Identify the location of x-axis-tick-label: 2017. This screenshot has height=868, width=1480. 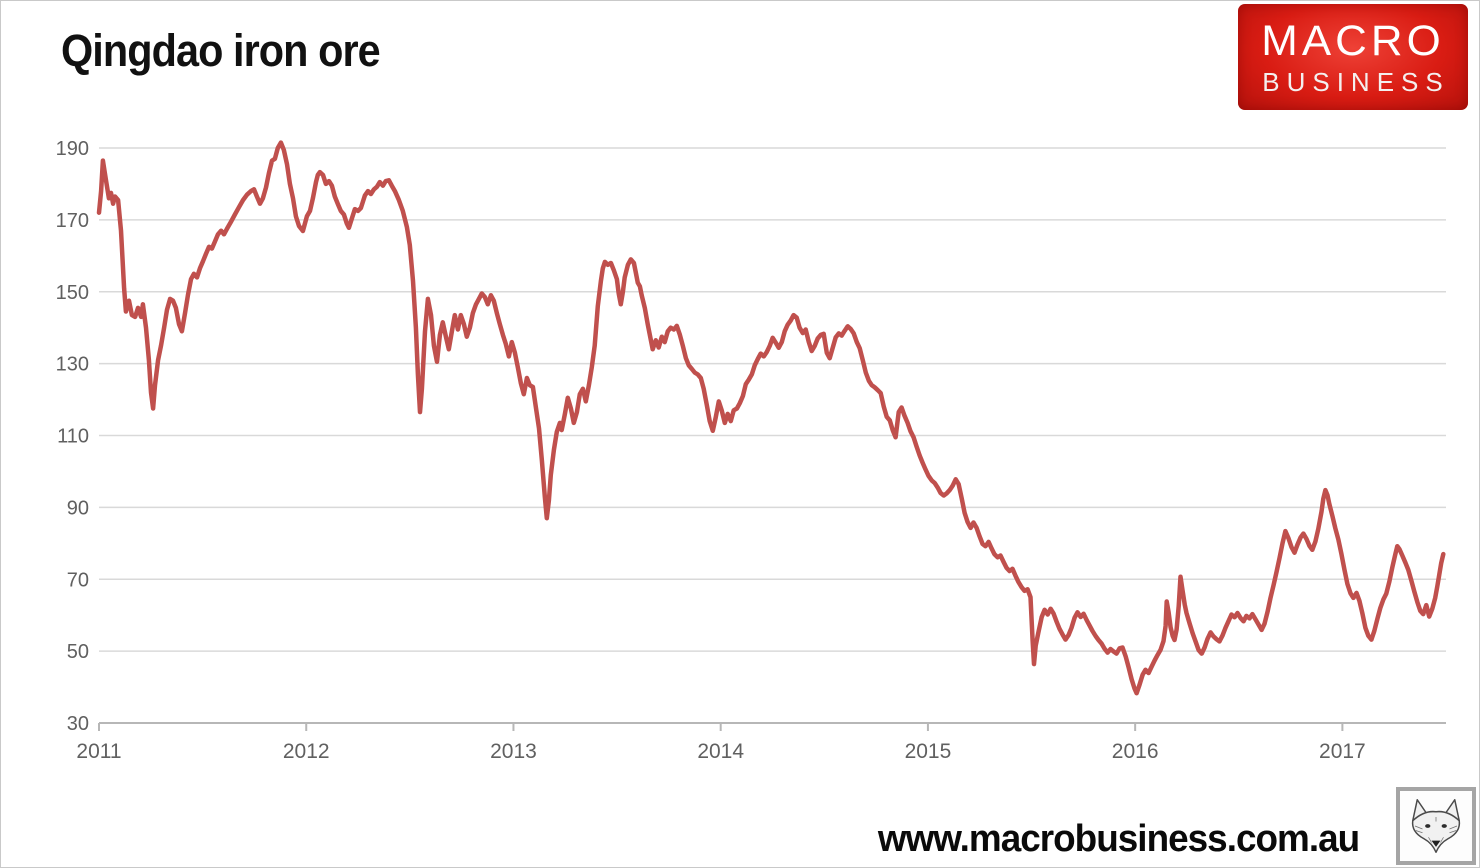
(1342, 751).